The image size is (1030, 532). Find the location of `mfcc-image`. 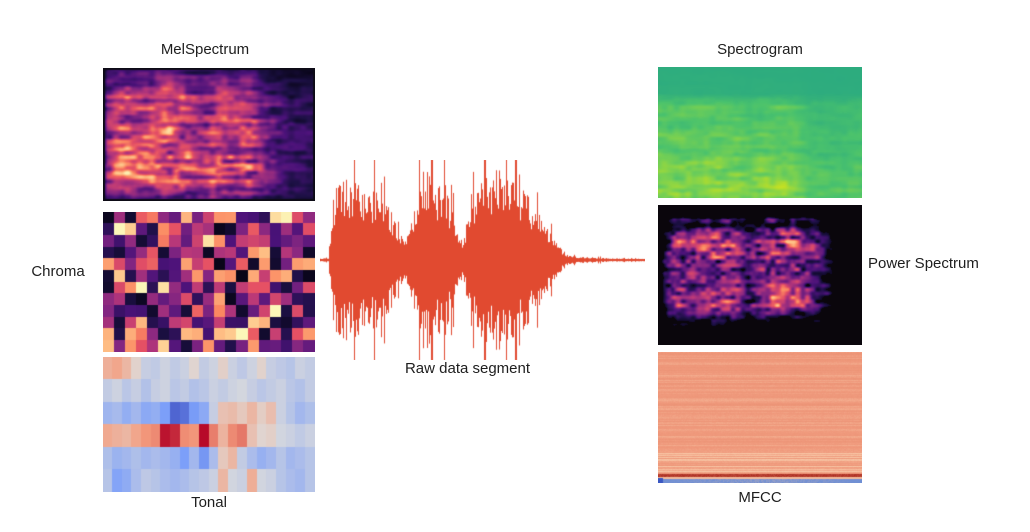

mfcc-image is located at coordinates (760, 417).